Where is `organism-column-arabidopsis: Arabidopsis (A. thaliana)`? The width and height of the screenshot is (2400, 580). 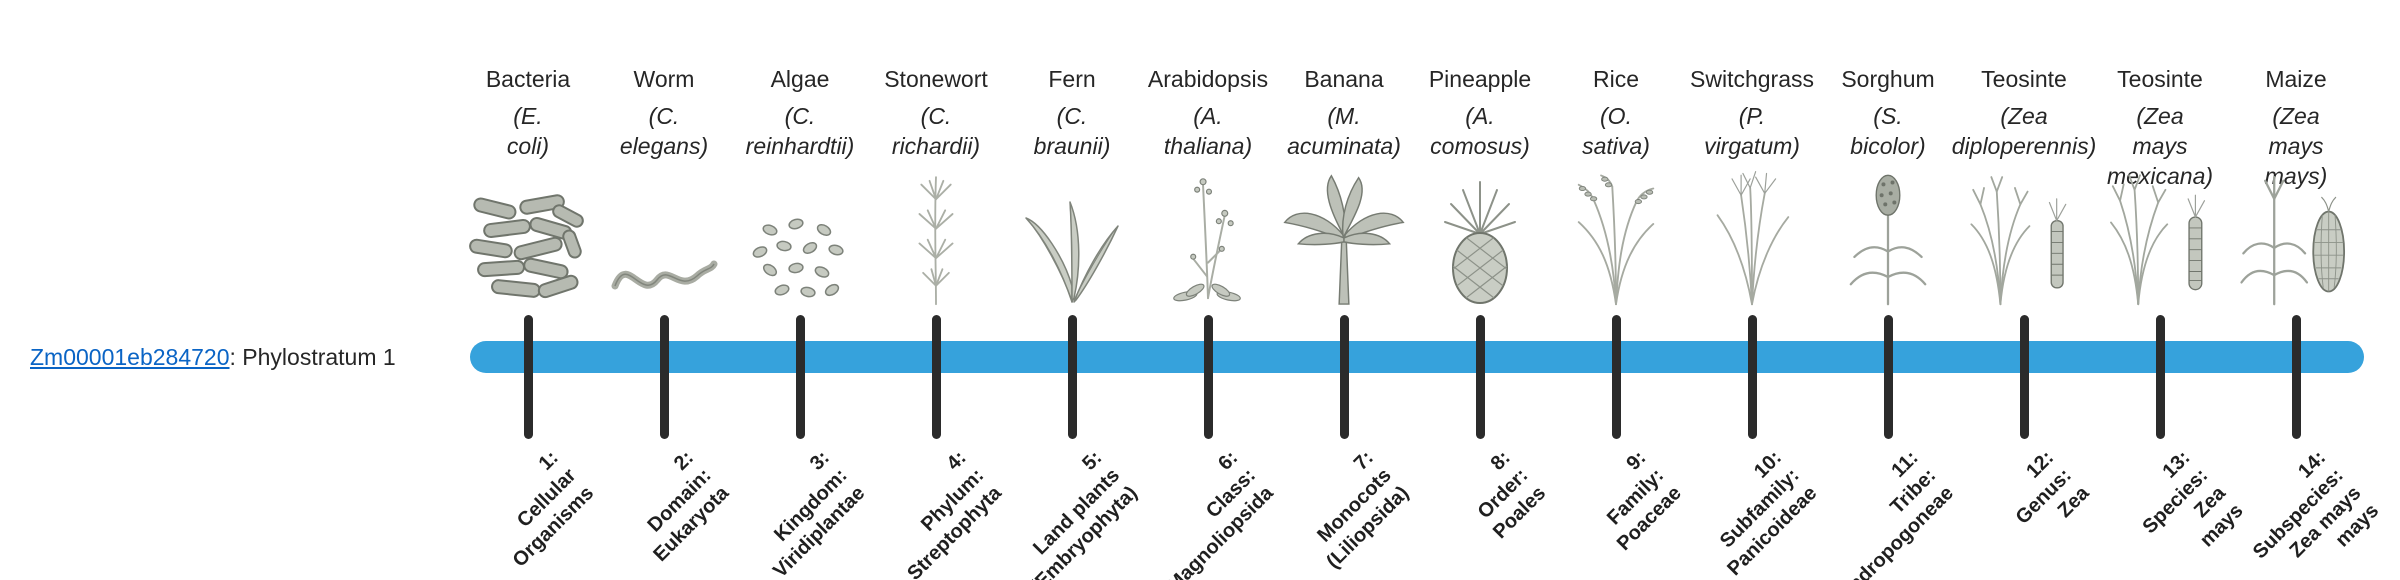 organism-column-arabidopsis: Arabidopsis (A. thaliana) is located at coordinates (1209, 290).